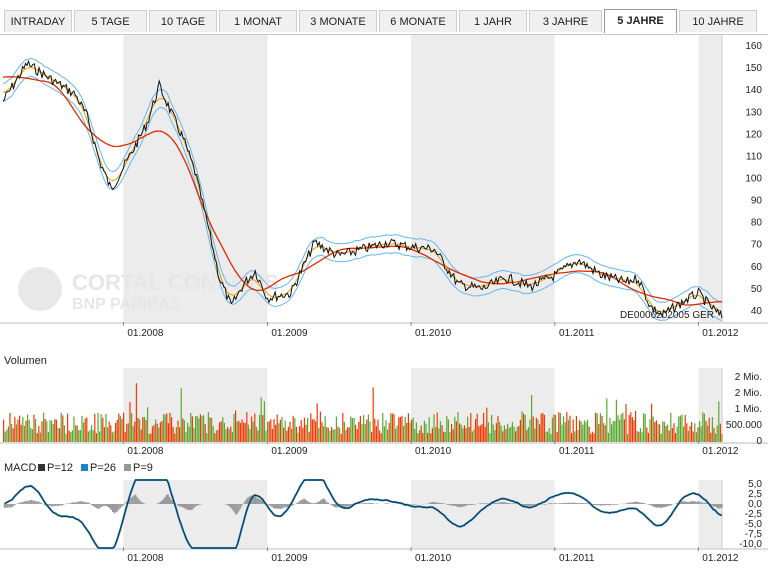 This screenshot has width=768, height=569. What do you see at coordinates (289, 451) in the screenshot?
I see `x-tick-label: 01.2009` at bounding box center [289, 451].